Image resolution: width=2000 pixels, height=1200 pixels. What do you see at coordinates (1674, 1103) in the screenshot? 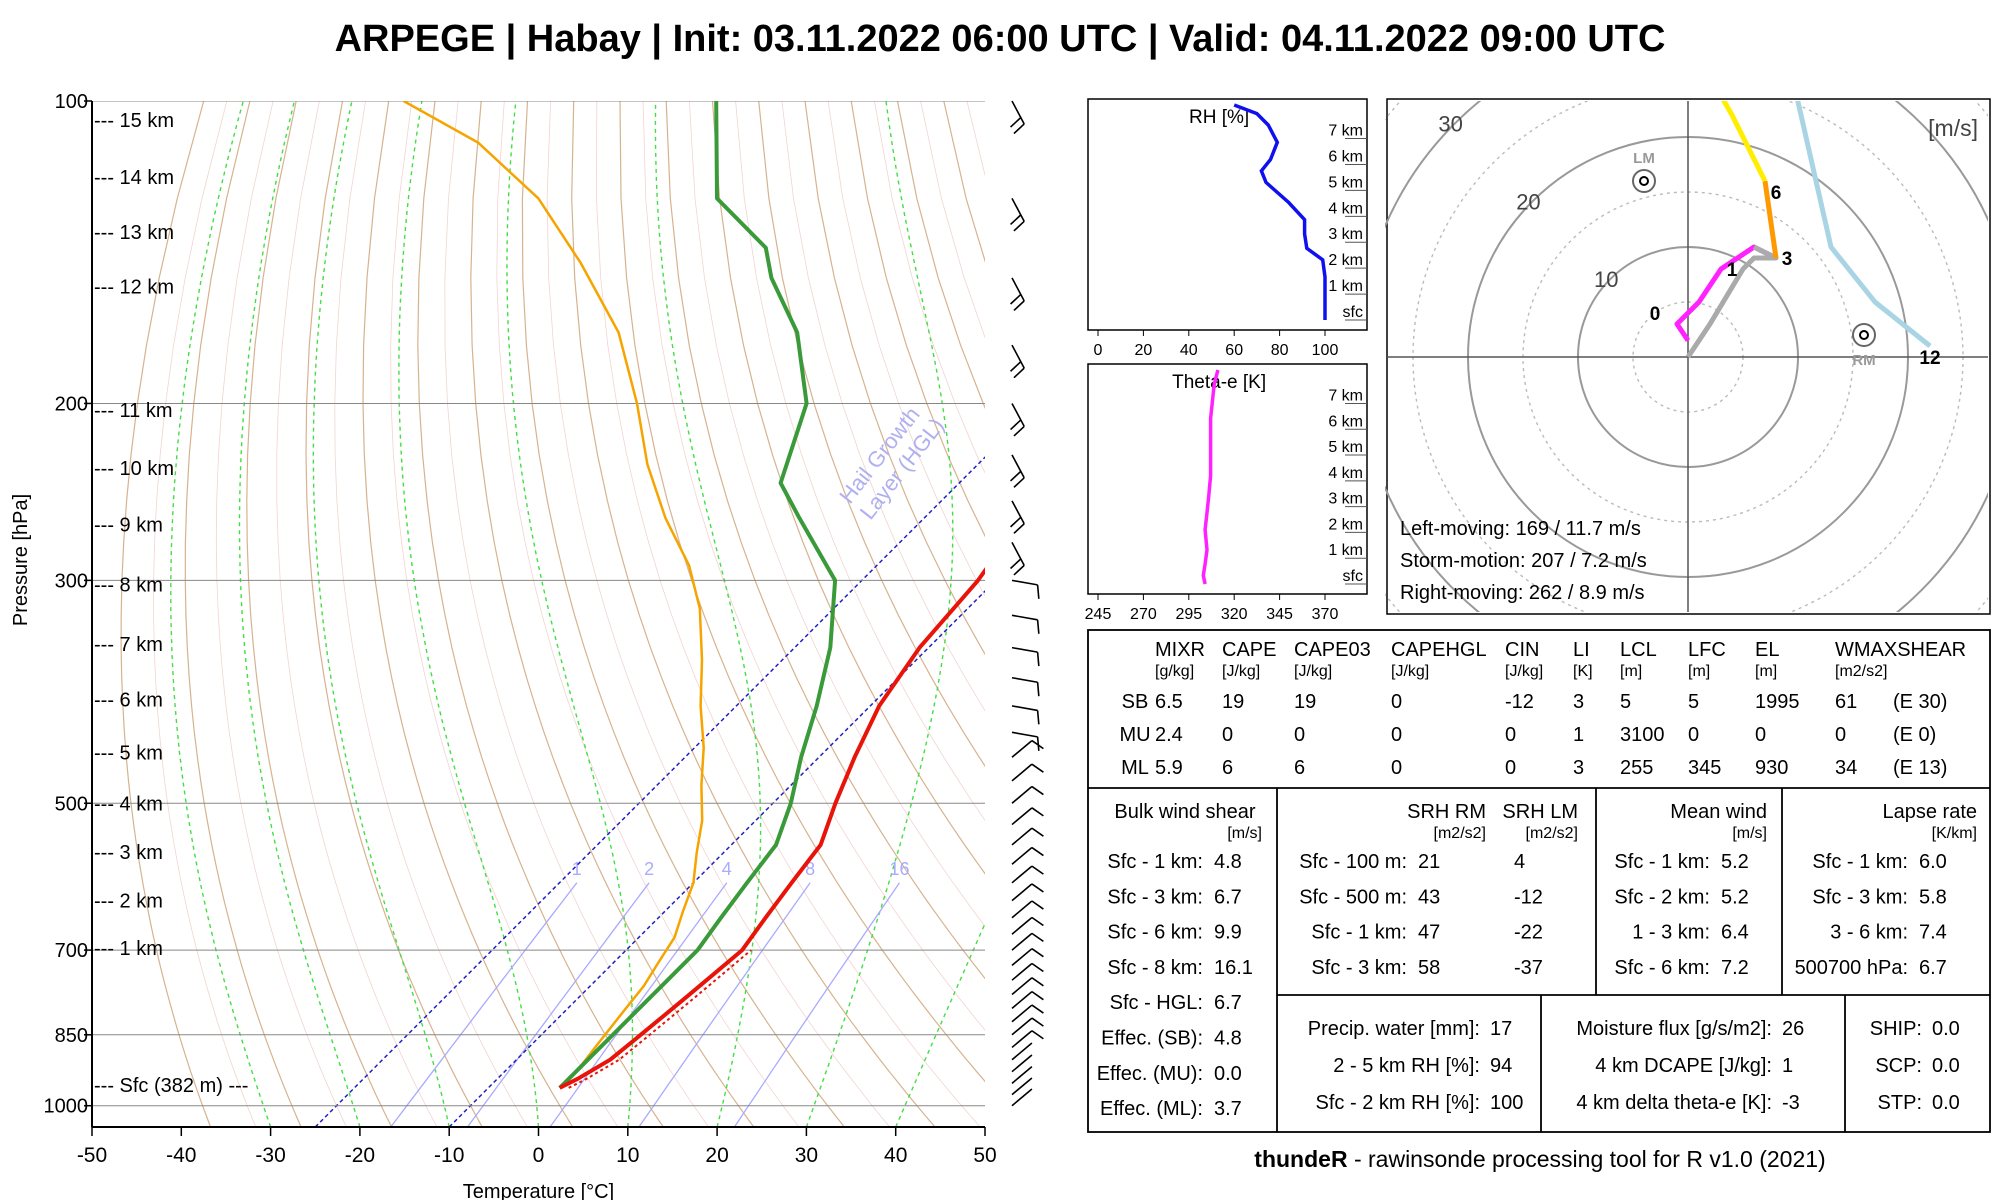
I see `moisture-label: 4 km delta theta-e [K]:` at bounding box center [1674, 1103].